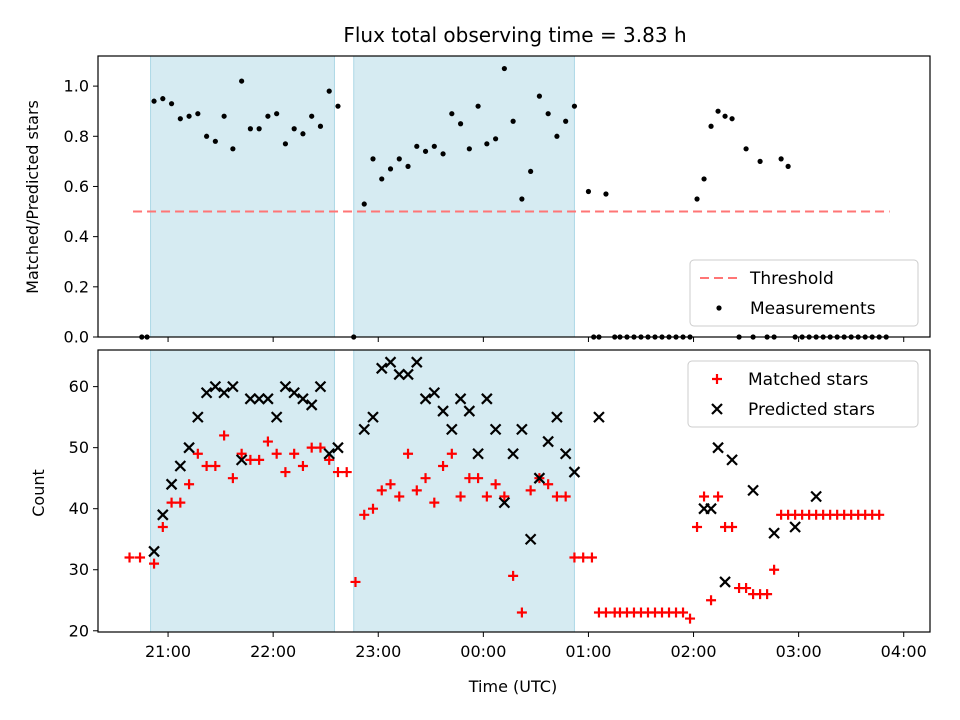  Describe the element at coordinates (79, 569) in the screenshot. I see `y-tick-label-1: 30` at that location.